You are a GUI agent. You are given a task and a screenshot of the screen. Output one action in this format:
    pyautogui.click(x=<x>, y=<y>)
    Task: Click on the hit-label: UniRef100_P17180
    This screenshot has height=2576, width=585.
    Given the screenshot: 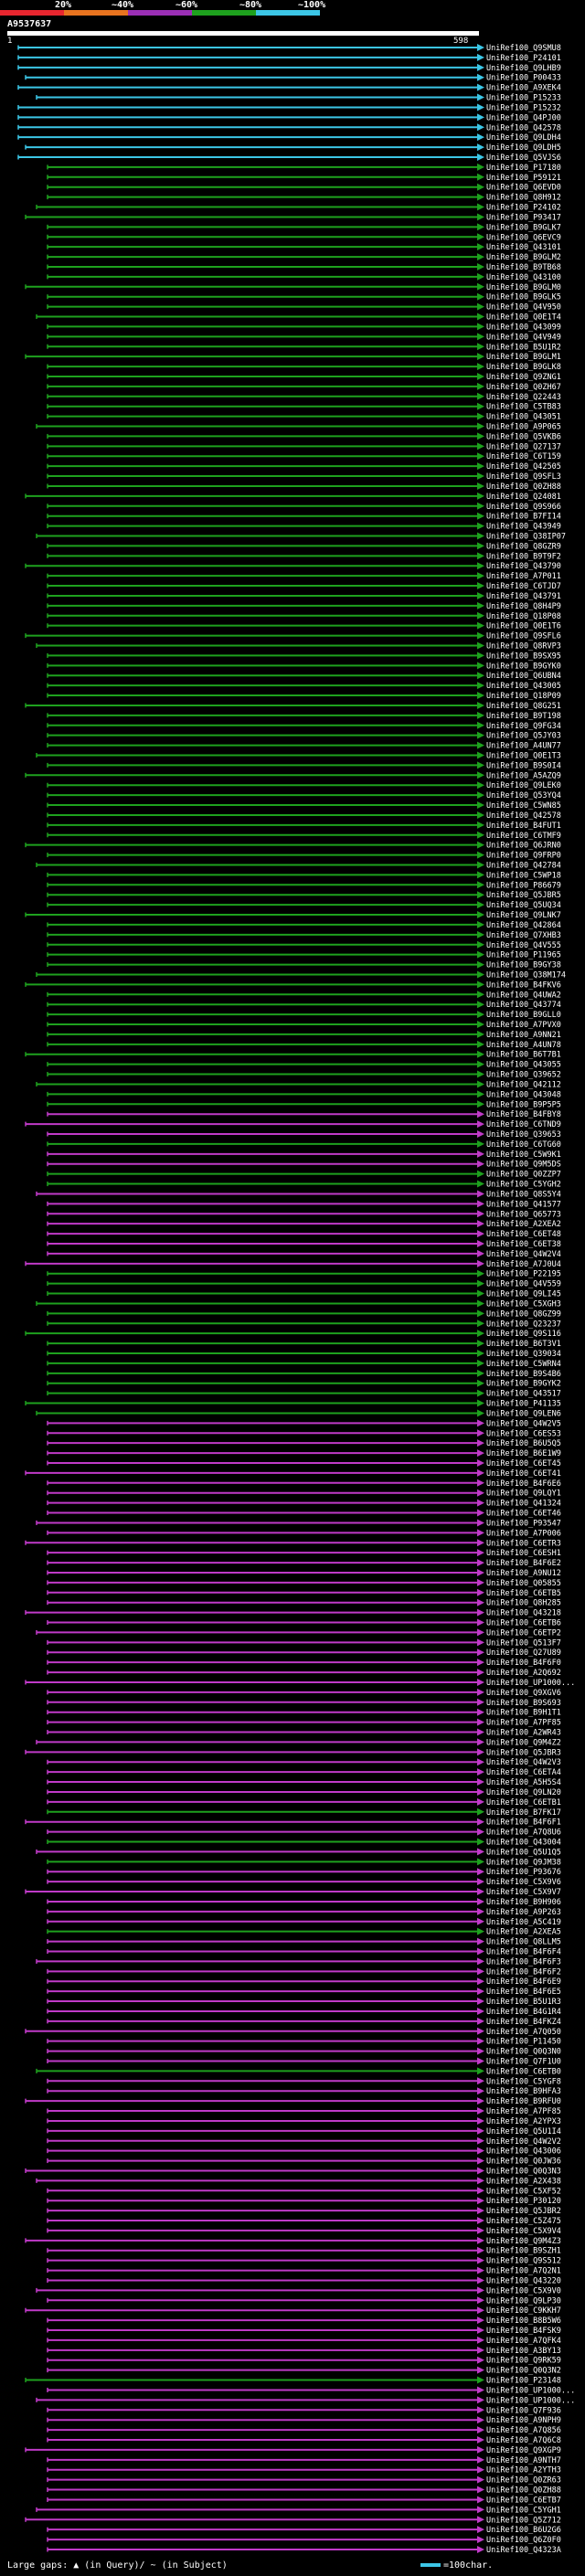 What is the action you would take?
    pyautogui.click(x=523, y=168)
    